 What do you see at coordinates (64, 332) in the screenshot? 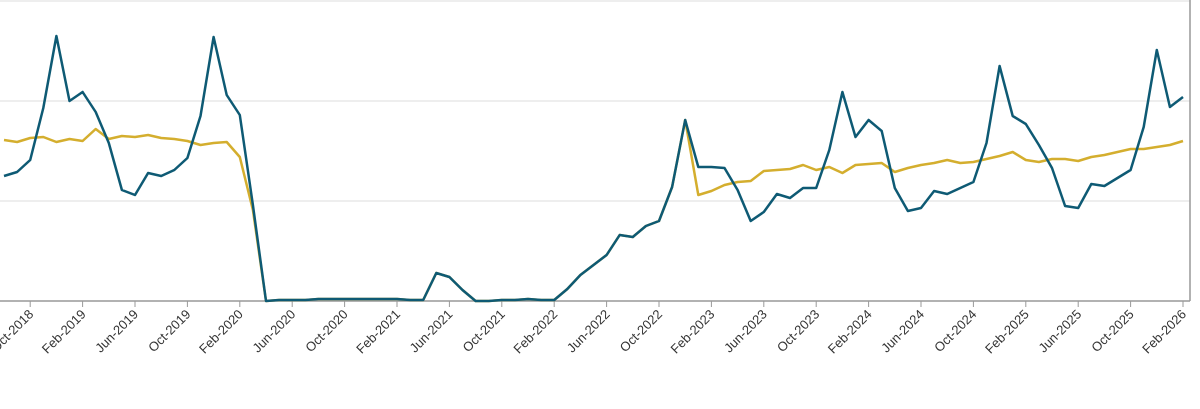
I see `x-tick-label: Feb-2019` at bounding box center [64, 332].